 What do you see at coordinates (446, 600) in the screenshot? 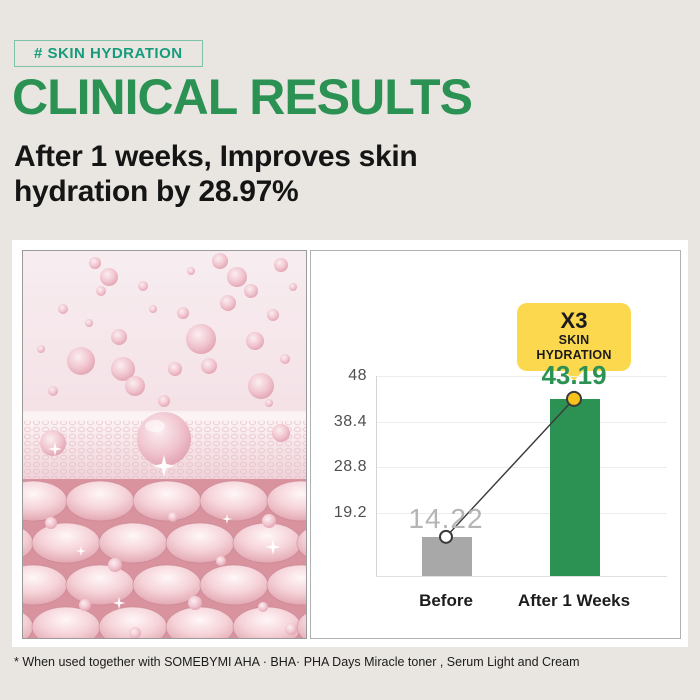
I see `category-label-before: Before` at bounding box center [446, 600].